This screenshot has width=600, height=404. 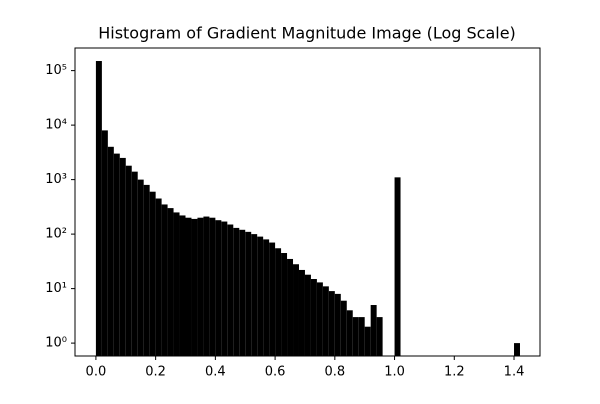 What do you see at coordinates (56, 343) in the screenshot?
I see `y-tick-label: 10⁰` at bounding box center [56, 343].